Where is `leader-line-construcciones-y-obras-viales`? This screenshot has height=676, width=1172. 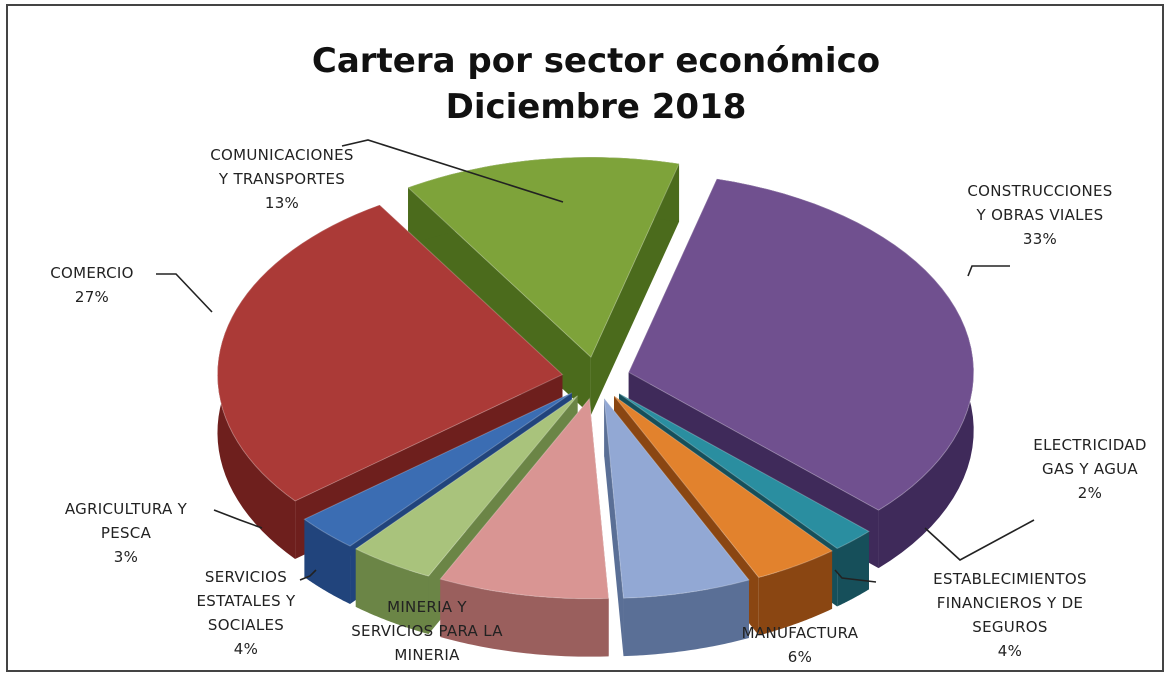 leader-line-construcciones-y-obras-viales is located at coordinates (988, 271).